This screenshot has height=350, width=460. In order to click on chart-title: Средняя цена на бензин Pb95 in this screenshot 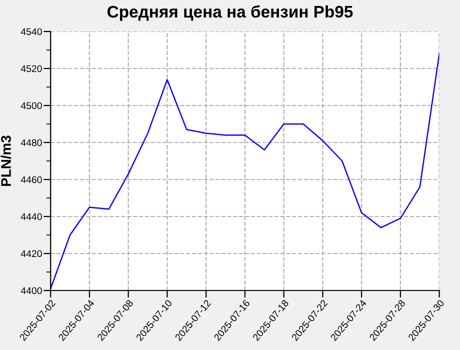, I will do `click(230, 13)`.